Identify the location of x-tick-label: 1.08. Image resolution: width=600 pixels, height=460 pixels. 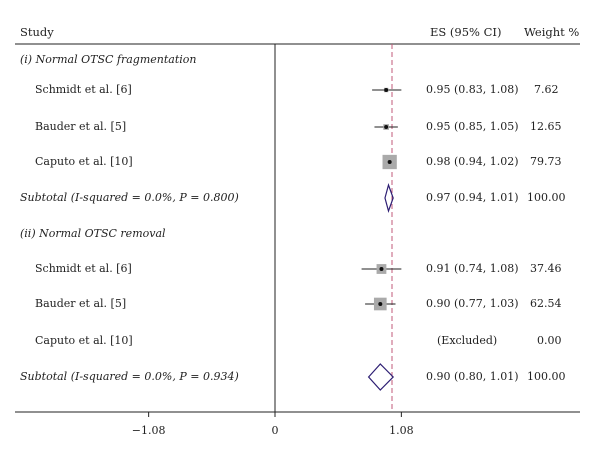
(401, 430).